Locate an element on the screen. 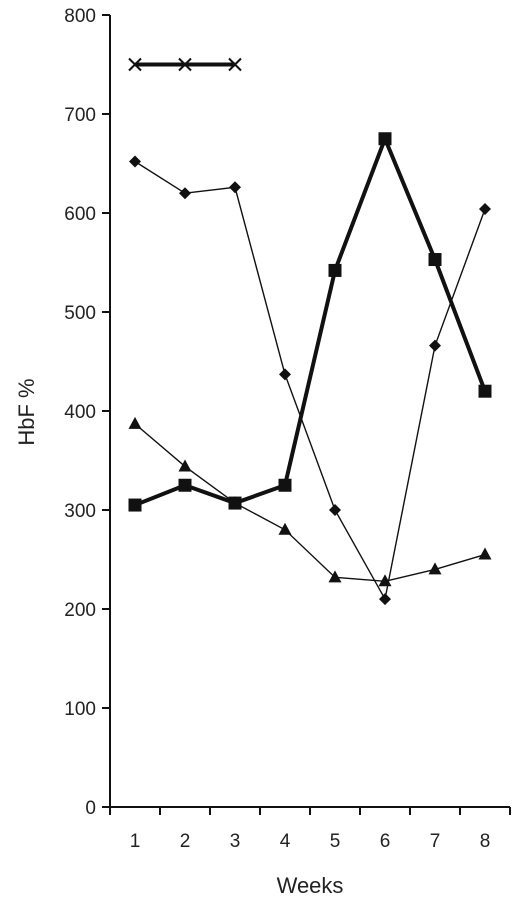  x-tick-label: 6 is located at coordinates (385, 841).